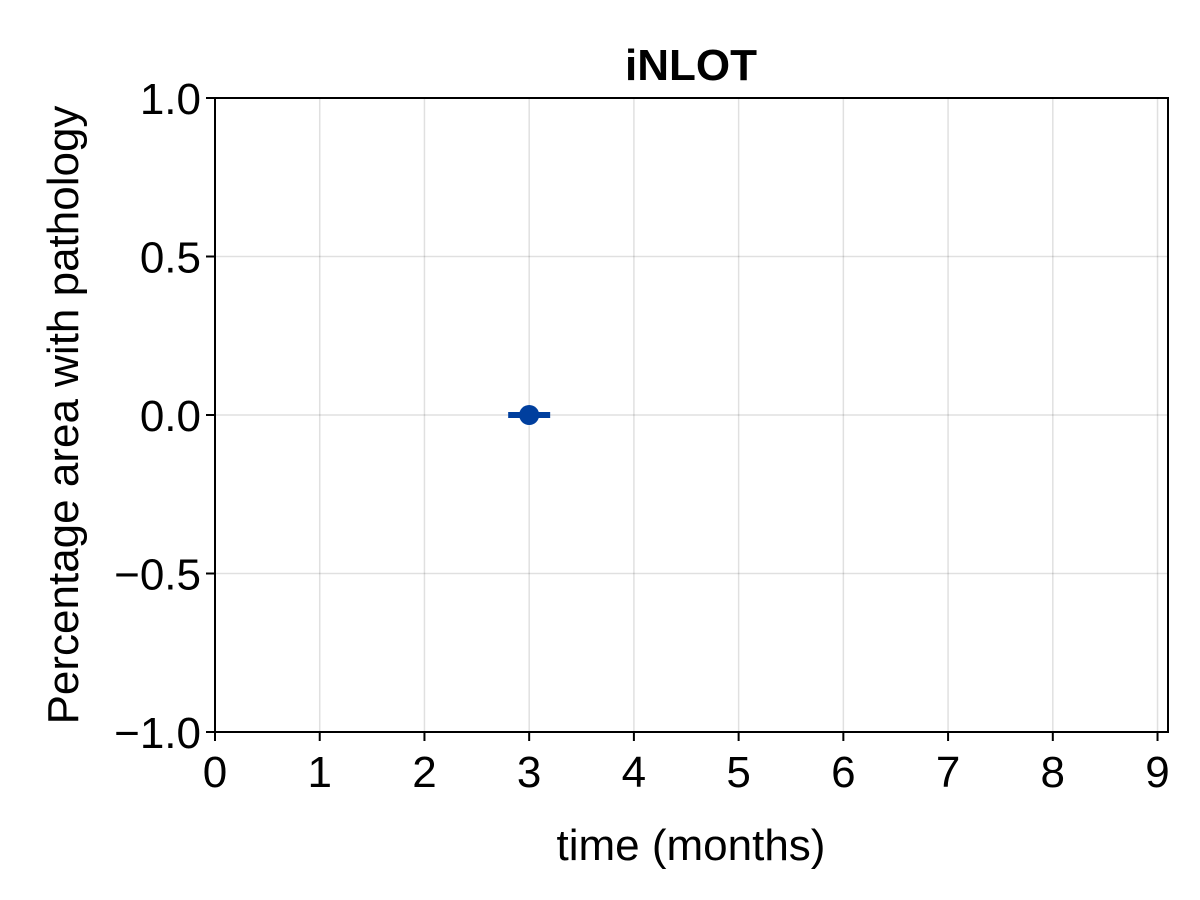 The width and height of the screenshot is (1200, 900). I want to click on y-tick-label: 0.5, so click(170, 258).